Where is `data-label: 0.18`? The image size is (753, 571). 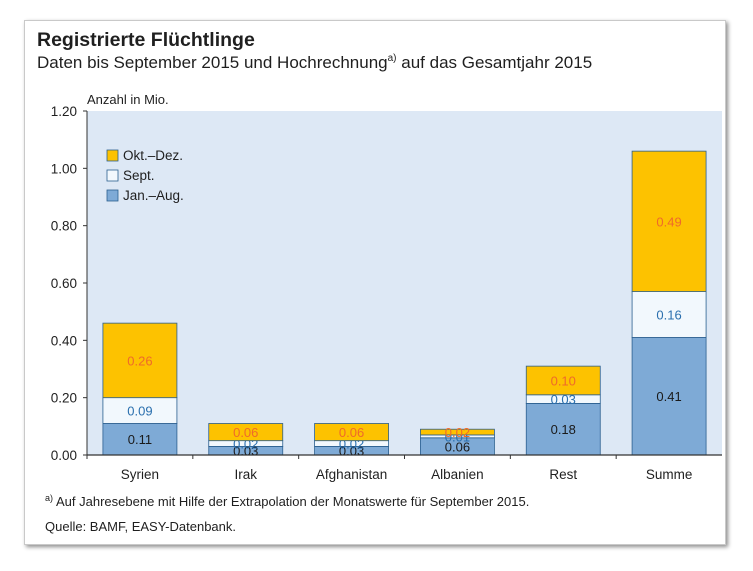 data-label: 0.18 is located at coordinates (563, 429).